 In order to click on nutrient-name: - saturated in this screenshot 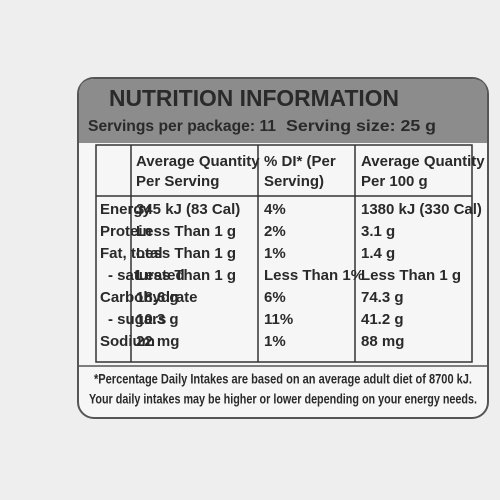, I will do `click(146, 275)`.